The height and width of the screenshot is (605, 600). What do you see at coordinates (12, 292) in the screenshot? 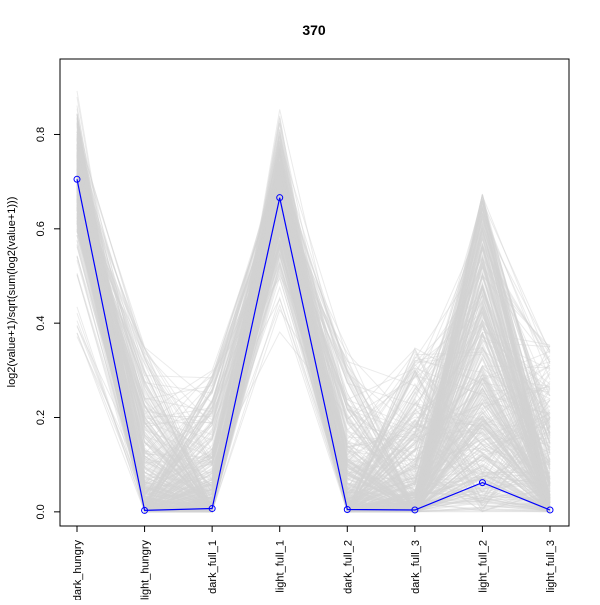
I see `y-axis-label: log2(value+1)/sqrt(sum(log2(value+1)))` at bounding box center [12, 292].